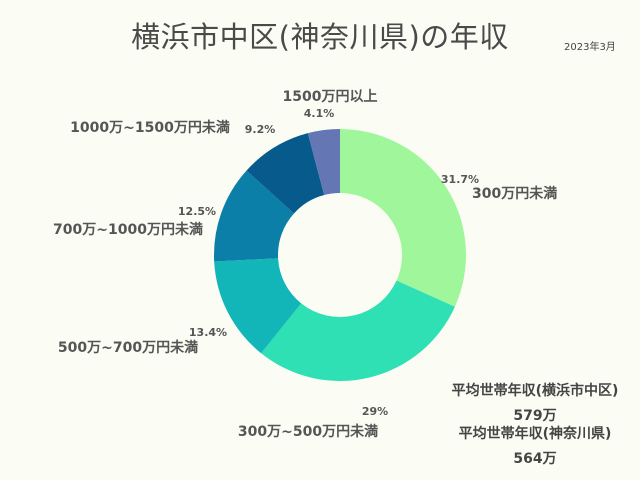 The height and width of the screenshot is (480, 640). I want to click on city-average-value: 579万, so click(535, 416).